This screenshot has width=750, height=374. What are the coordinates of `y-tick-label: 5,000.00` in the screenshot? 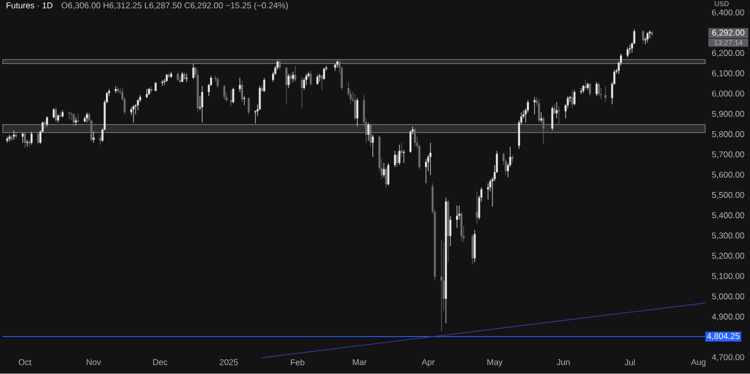 It's located at (728, 297).